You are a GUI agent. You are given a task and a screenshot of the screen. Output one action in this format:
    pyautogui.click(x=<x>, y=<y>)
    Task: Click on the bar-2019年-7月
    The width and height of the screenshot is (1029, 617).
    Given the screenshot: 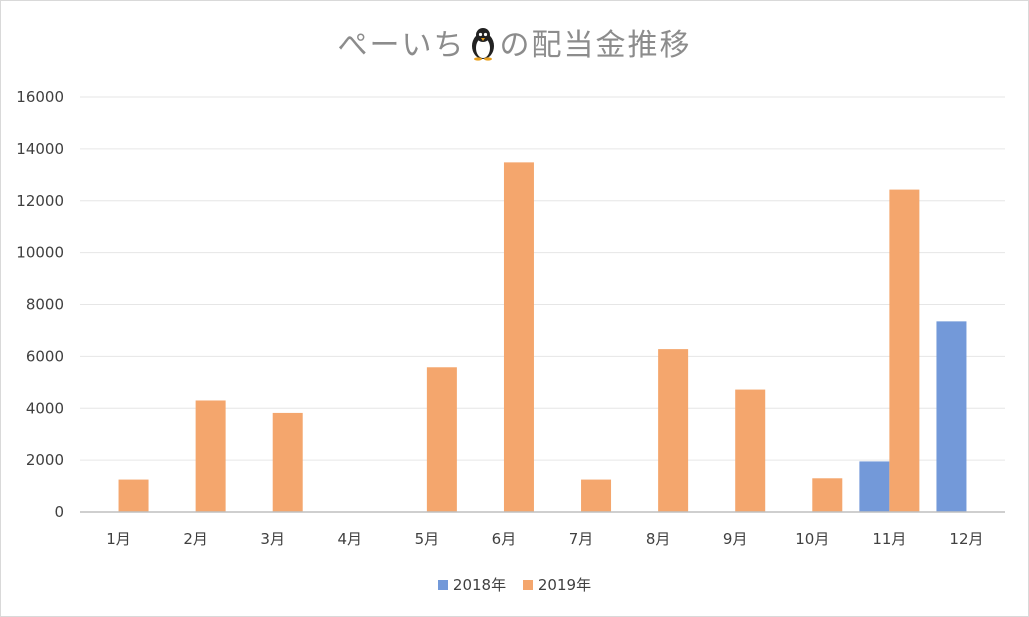 What is the action you would take?
    pyautogui.click(x=596, y=495)
    